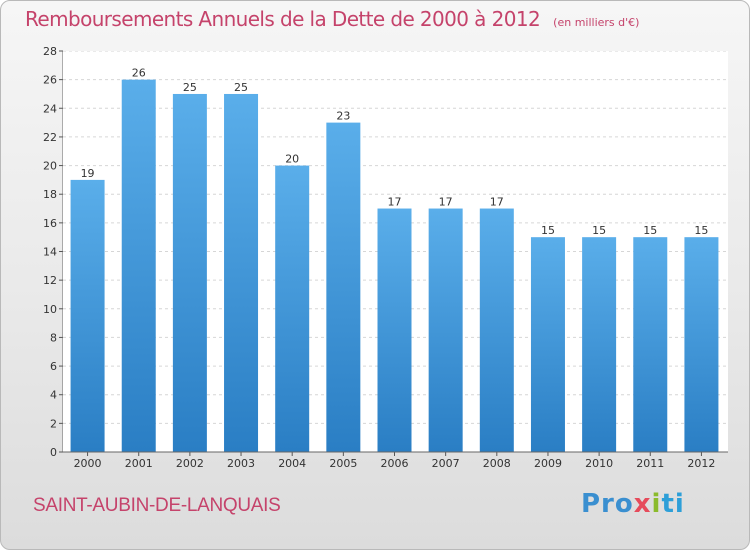 The height and width of the screenshot is (550, 750). What do you see at coordinates (88, 463) in the screenshot?
I see `x-tick-label: 2000` at bounding box center [88, 463].